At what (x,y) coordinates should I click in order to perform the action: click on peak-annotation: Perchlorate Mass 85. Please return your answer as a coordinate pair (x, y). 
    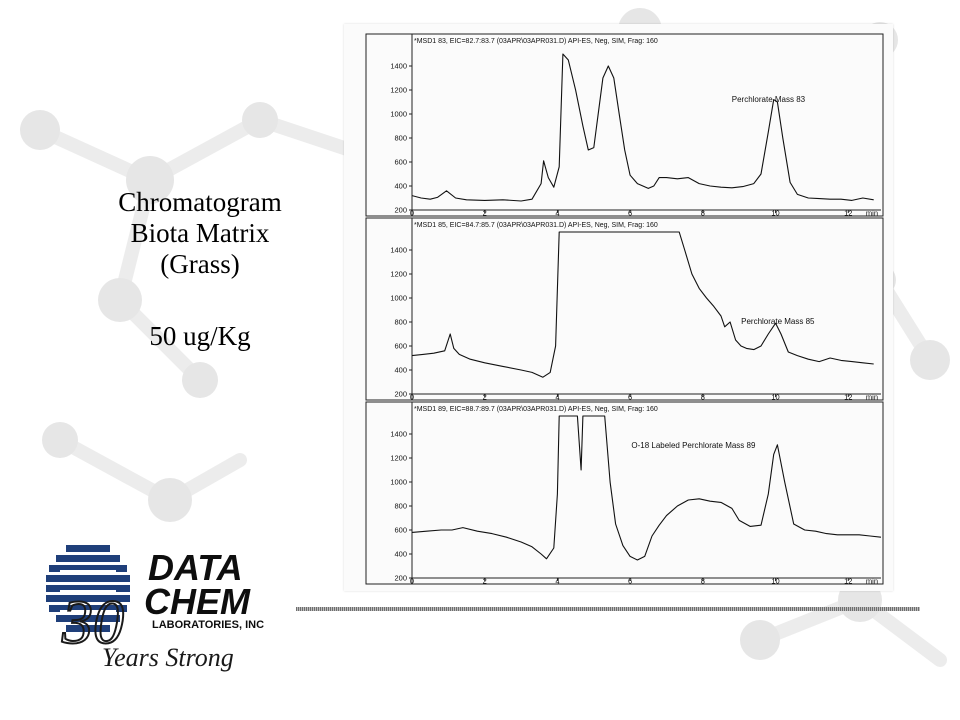
    Looking at the image, I should click on (778, 321).